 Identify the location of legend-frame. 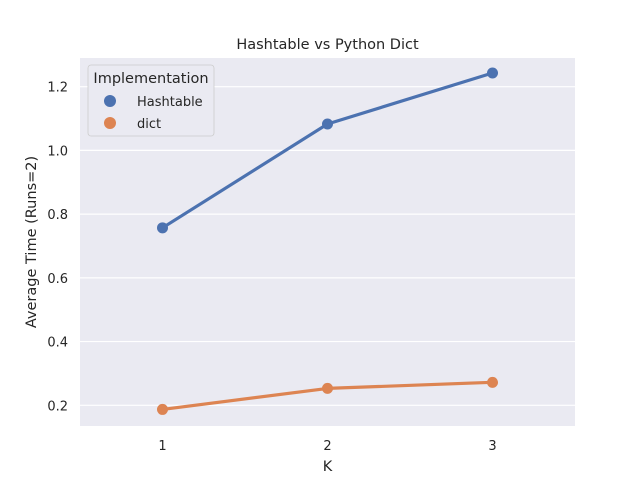
(151, 100).